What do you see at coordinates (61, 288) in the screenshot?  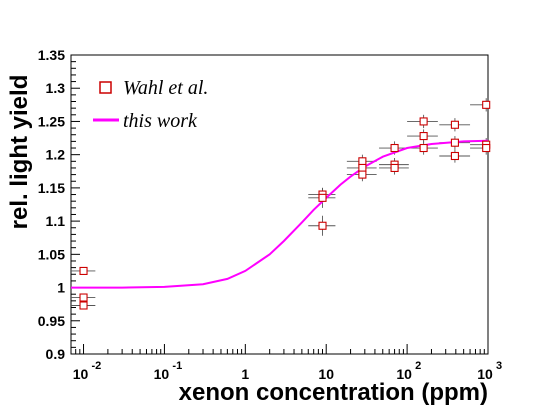 I see `y-tick-label: 1` at bounding box center [61, 288].